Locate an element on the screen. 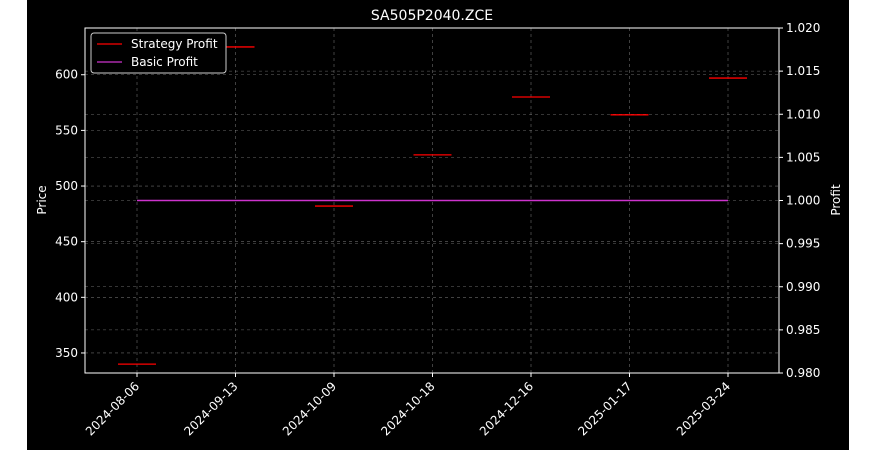 The width and height of the screenshot is (878, 450). left-tick-label: 450 is located at coordinates (66, 242).